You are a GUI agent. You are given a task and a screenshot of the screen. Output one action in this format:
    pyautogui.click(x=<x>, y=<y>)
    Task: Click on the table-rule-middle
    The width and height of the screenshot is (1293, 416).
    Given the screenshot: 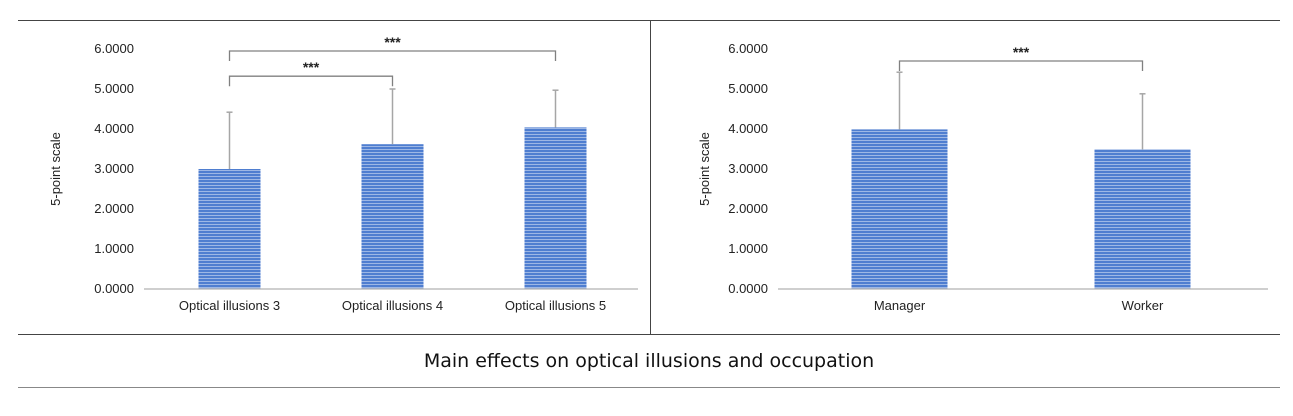 What is the action you would take?
    pyautogui.click(x=649, y=334)
    